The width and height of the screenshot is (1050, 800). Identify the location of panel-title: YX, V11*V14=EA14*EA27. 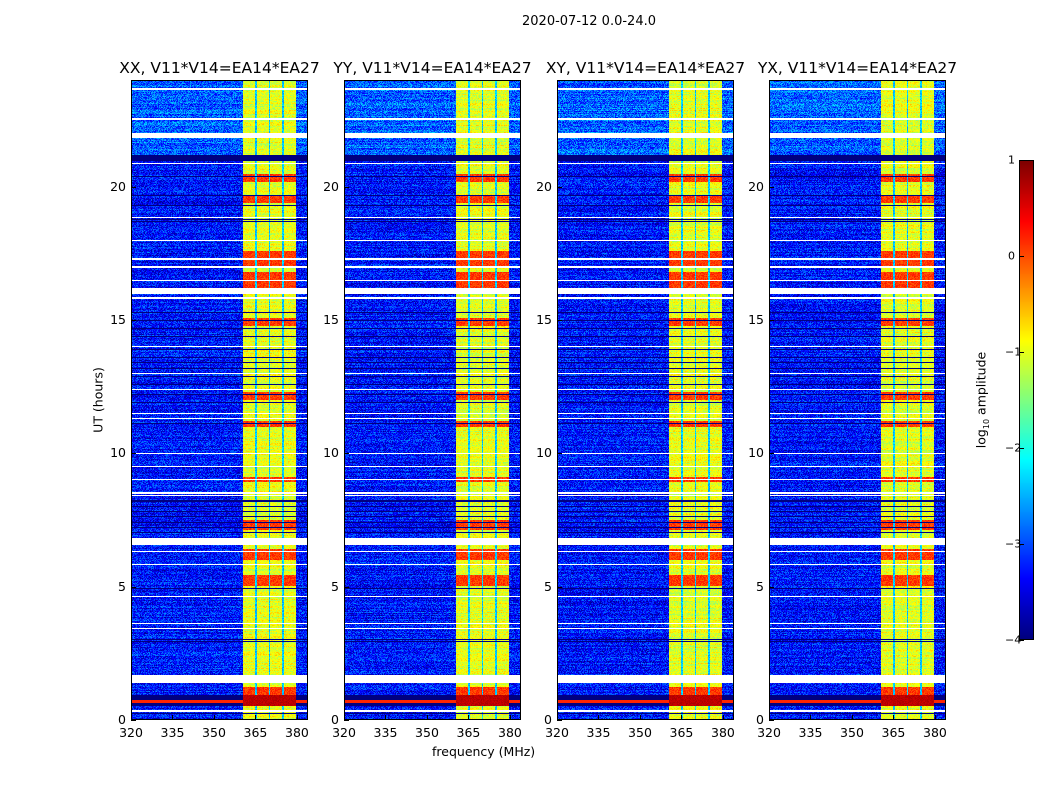
(857, 68).